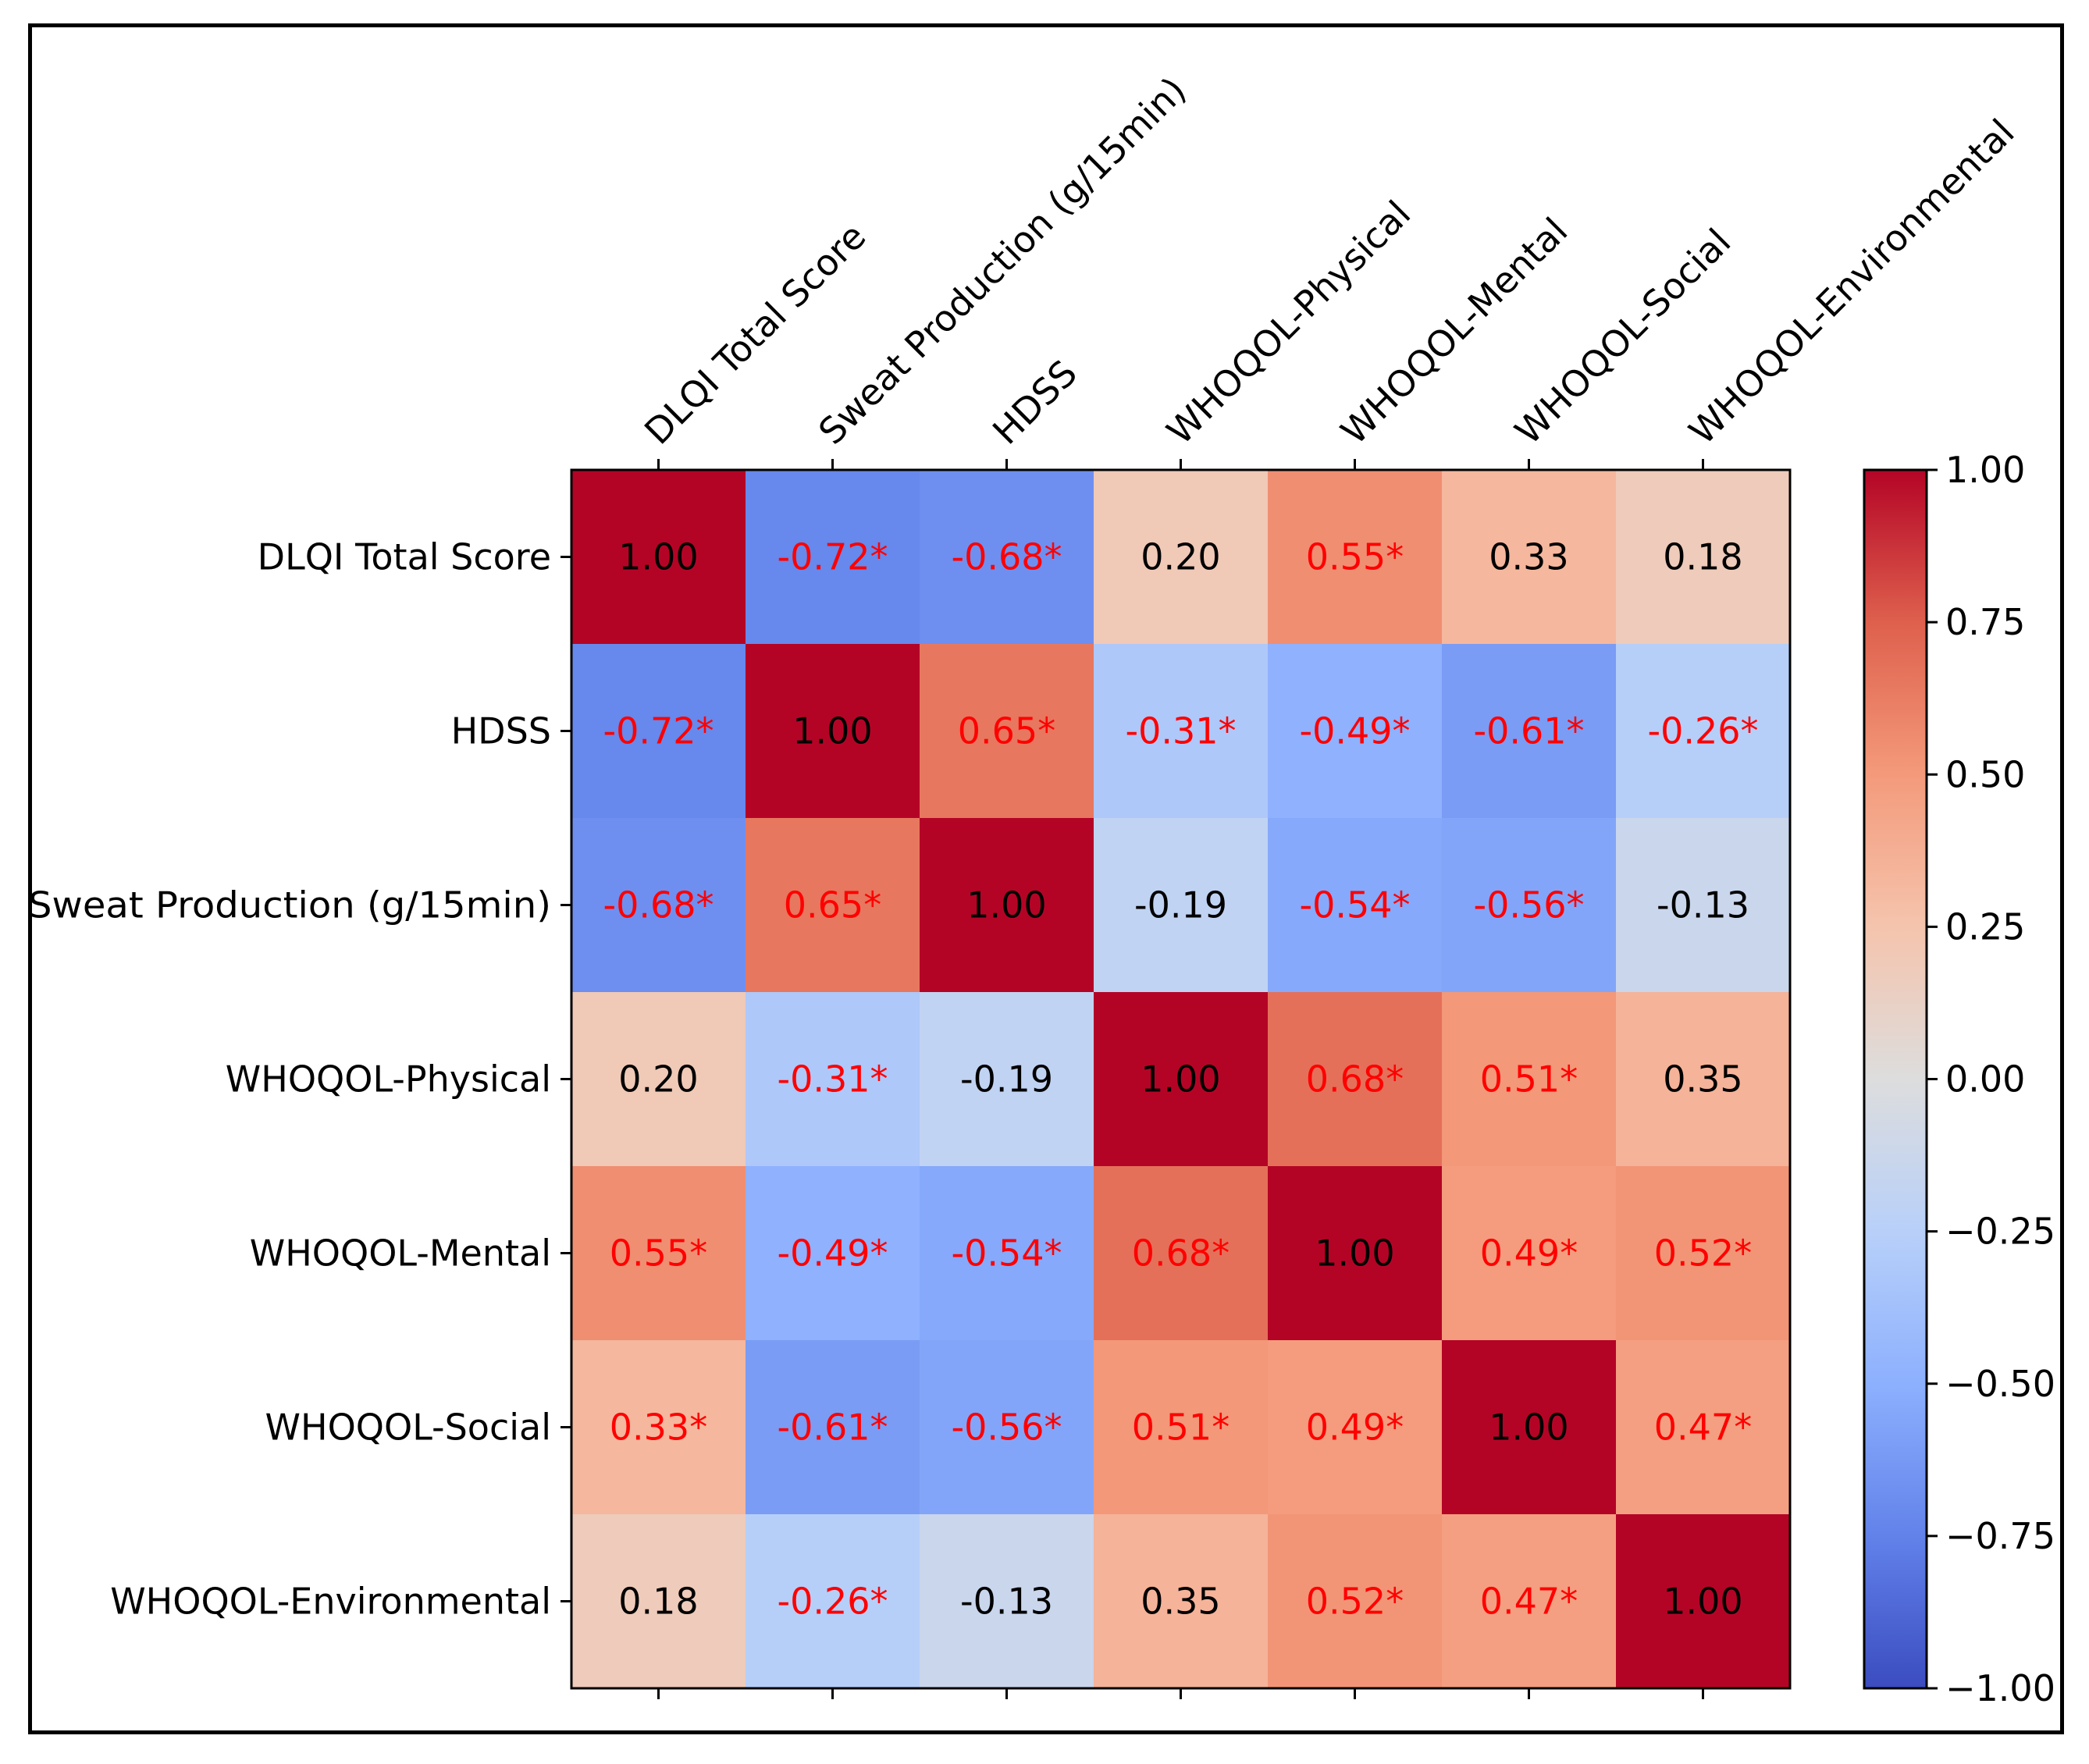  I want to click on colorbar-tick-label: −0.50, so click(2000, 1384).